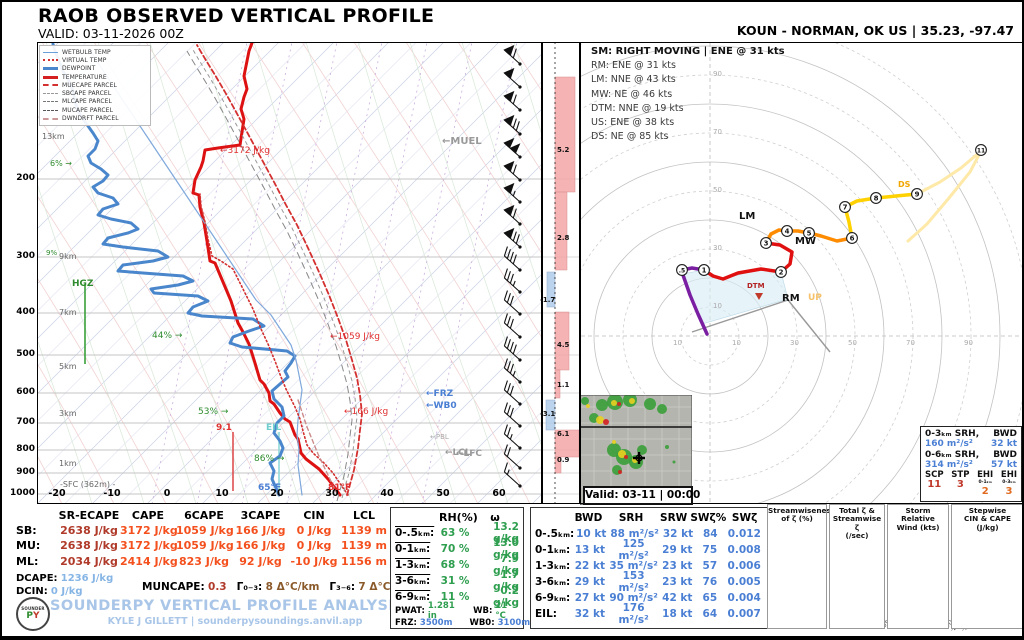 This screenshot has width=1024, height=640. What do you see at coordinates (95, 118) in the screenshot?
I see `legend-item: DWNDRFT PARCEL` at bounding box center [95, 118].